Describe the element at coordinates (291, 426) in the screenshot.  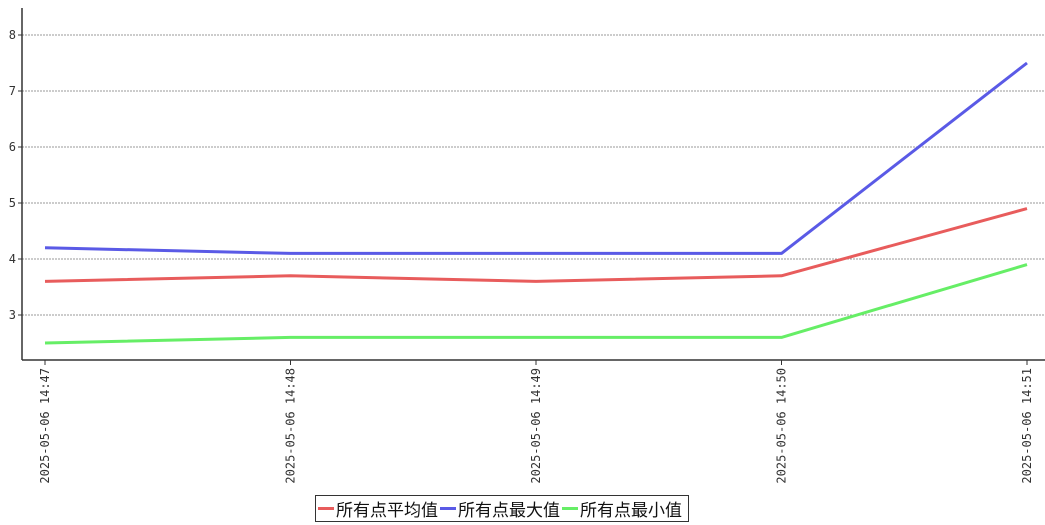
I see `x-tick-label: 2025-05-06 14:48` at that location.